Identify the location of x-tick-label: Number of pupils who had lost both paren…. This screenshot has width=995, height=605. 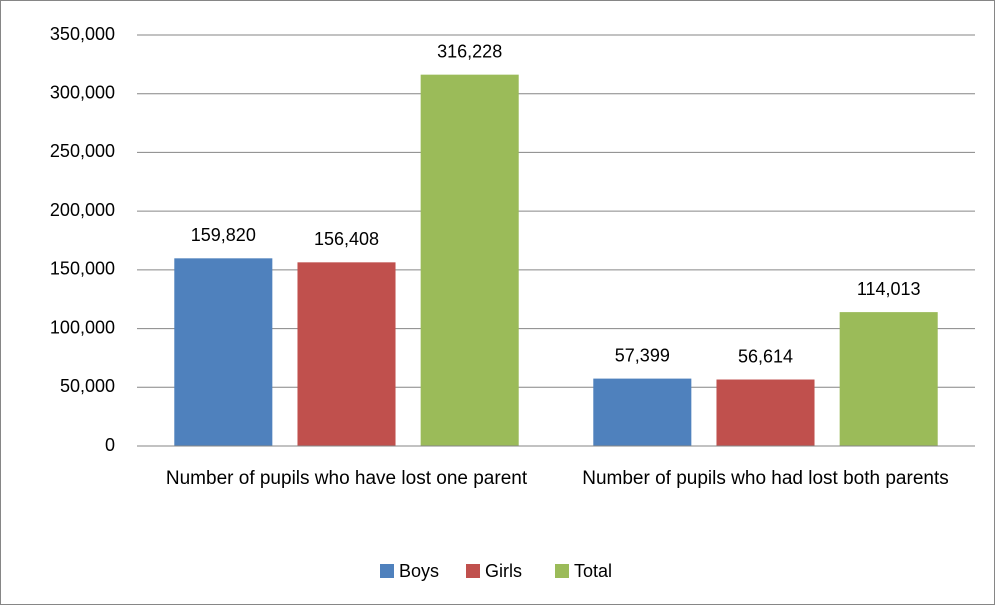
(765, 478).